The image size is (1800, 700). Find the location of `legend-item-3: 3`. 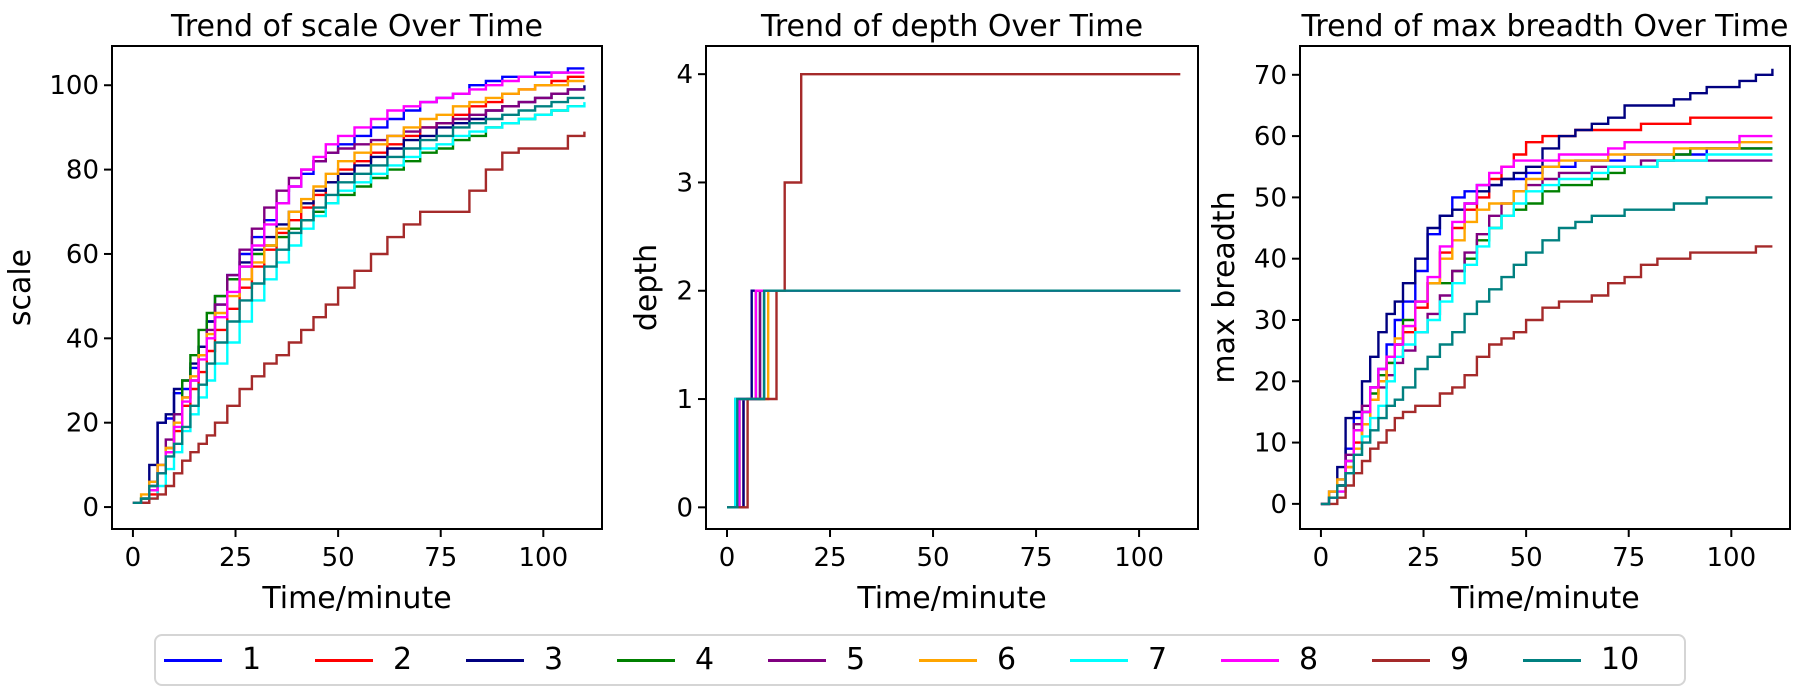

legend-item-3: 3 is located at coordinates (541, 660).